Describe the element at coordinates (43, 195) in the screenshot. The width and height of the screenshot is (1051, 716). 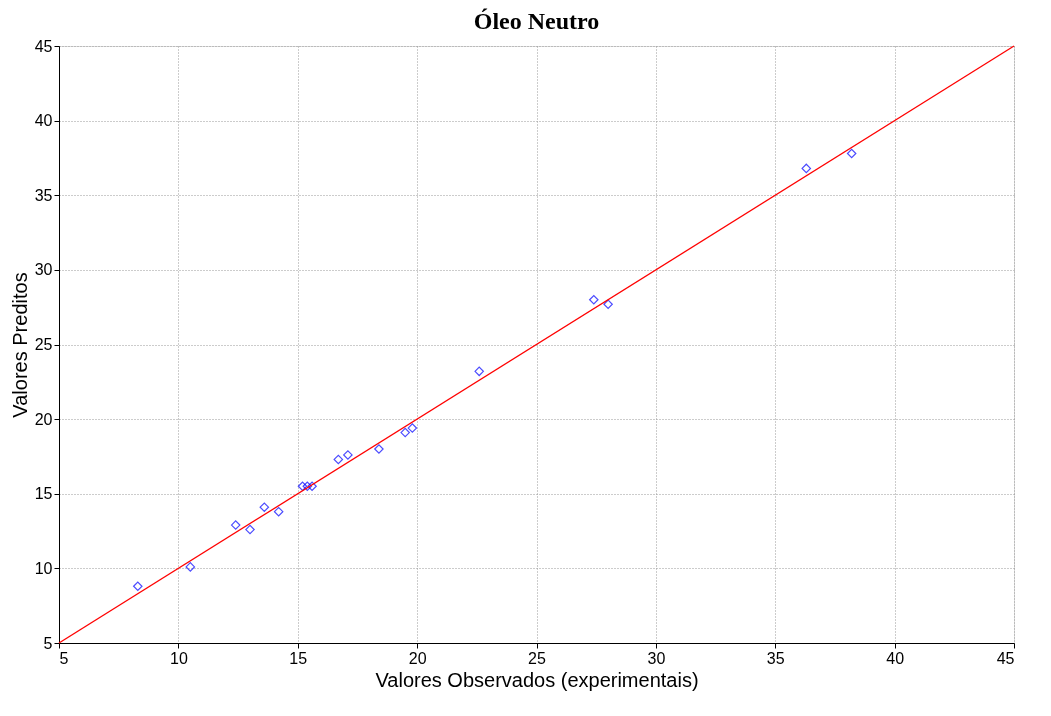
I see `y-tick-label: 35` at that location.